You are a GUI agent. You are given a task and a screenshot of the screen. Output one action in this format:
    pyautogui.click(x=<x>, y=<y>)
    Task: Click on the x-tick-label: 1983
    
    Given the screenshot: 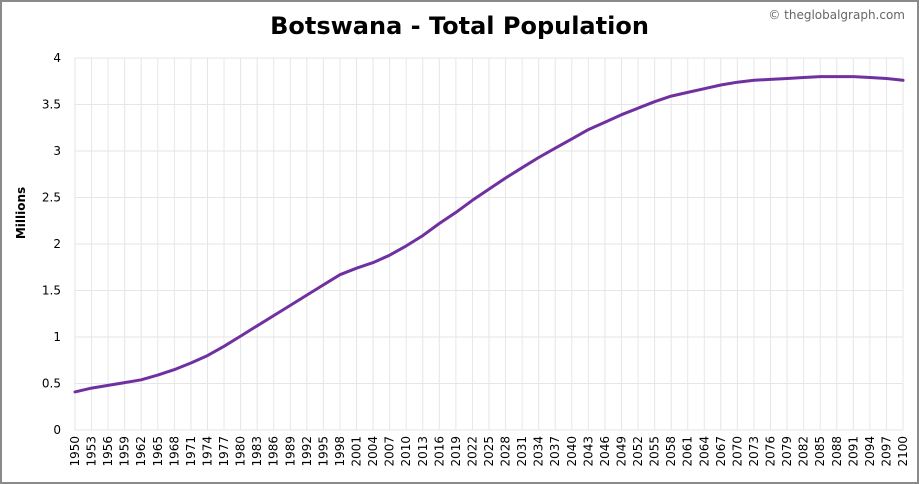 What is the action you would take?
    pyautogui.click(x=257, y=451)
    